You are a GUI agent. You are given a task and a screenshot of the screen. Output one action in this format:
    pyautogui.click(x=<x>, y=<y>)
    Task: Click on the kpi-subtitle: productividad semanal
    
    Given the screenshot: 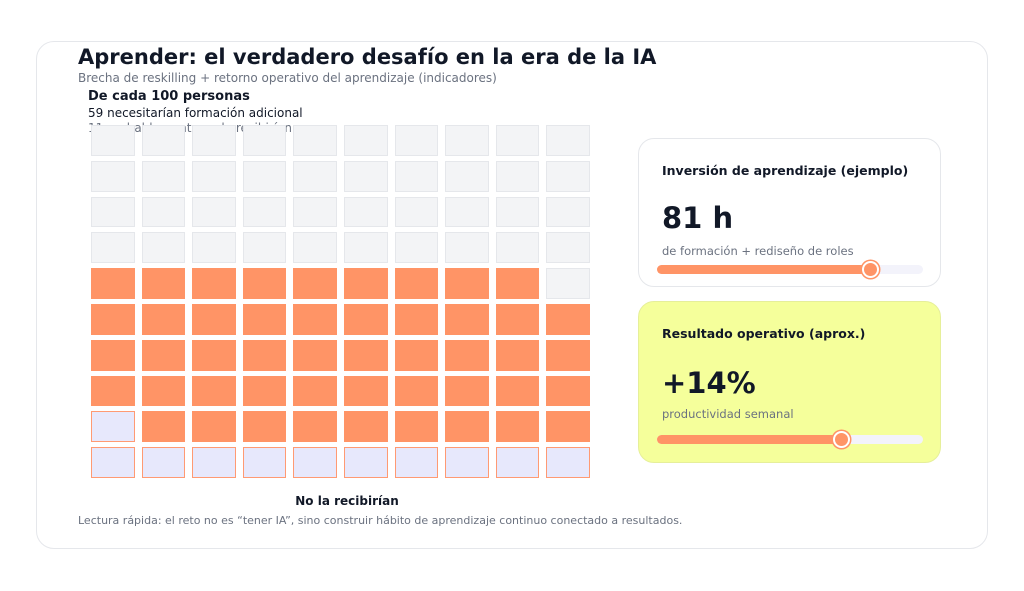 What is the action you would take?
    pyautogui.click(x=728, y=414)
    